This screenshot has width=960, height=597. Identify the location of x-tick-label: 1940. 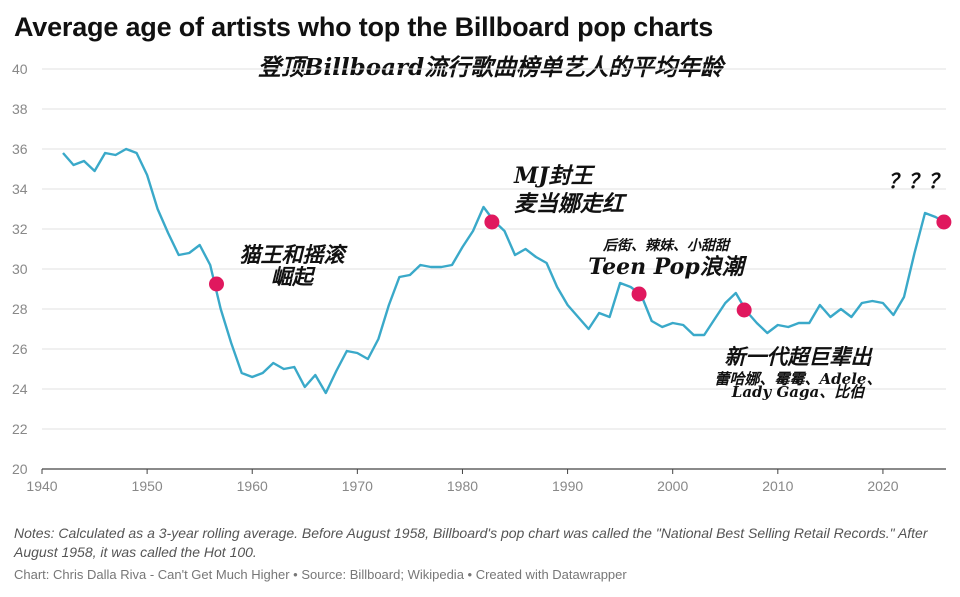
(41, 486).